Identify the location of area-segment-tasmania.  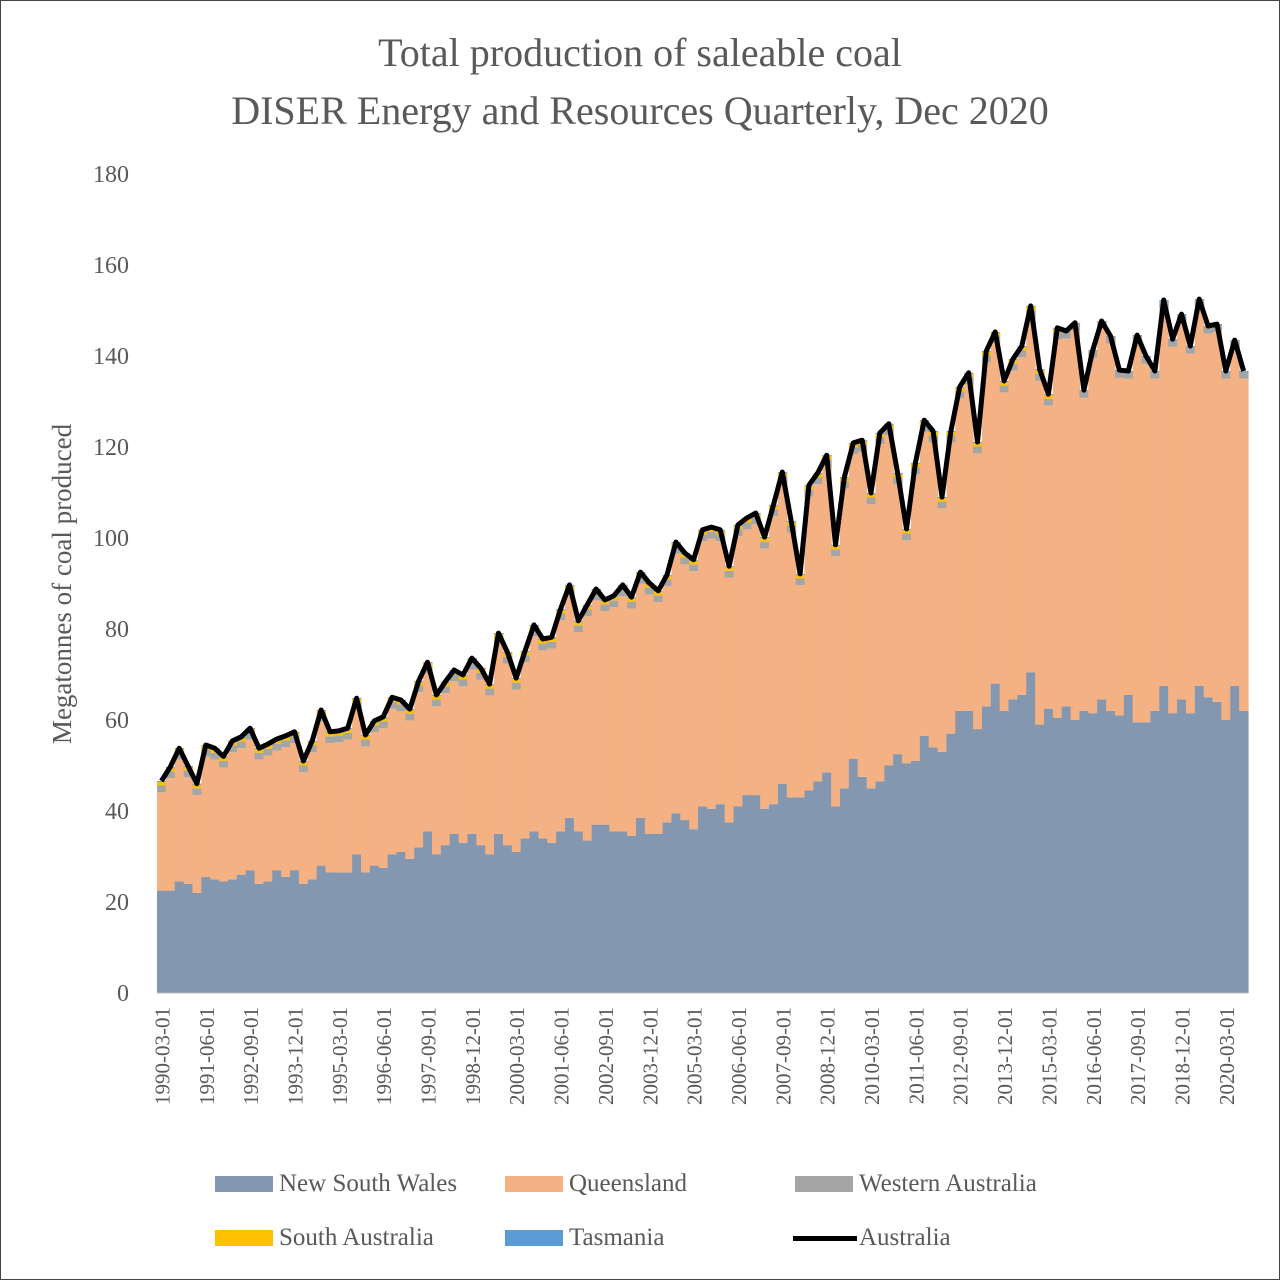
(162, 781).